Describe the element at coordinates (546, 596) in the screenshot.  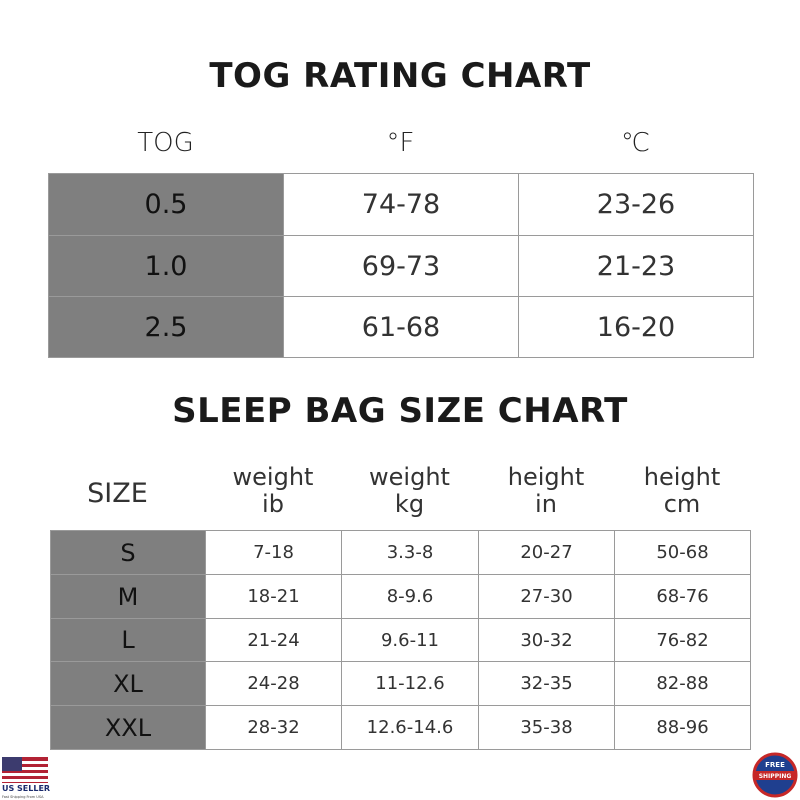
I see `size-cell: 27-30` at that location.